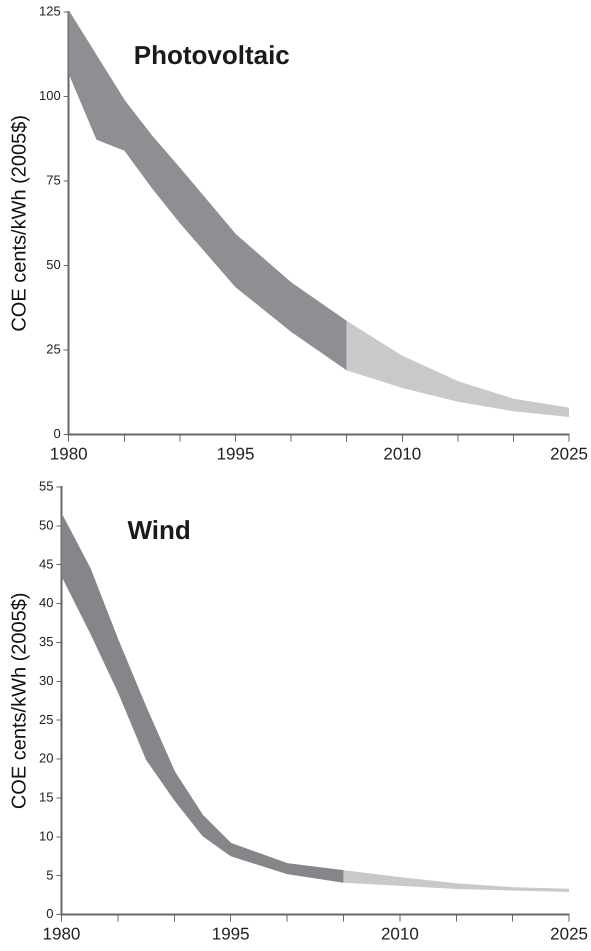  What do you see at coordinates (46, 836) in the screenshot?
I see `y-tick-label: 10` at bounding box center [46, 836].